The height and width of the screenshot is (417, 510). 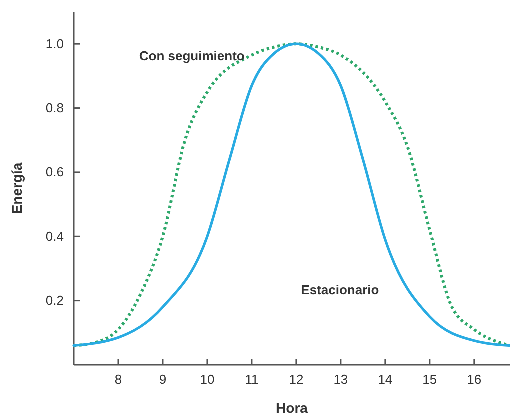 What do you see at coordinates (430, 380) in the screenshot?
I see `x-tick-label: 15` at bounding box center [430, 380].